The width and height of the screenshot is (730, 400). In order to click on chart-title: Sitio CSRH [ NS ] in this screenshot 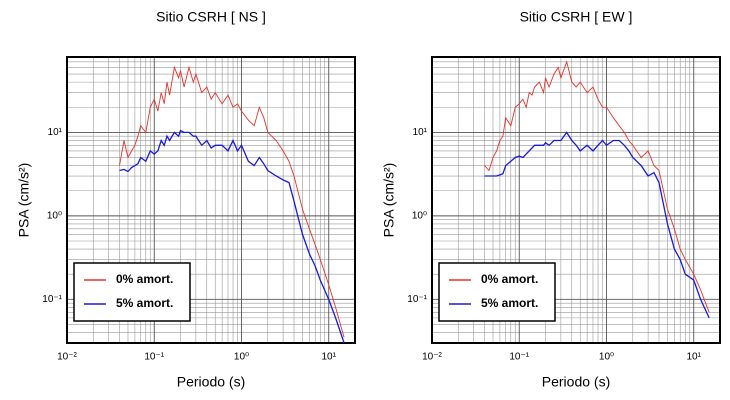, I will do `click(211, 17)`.